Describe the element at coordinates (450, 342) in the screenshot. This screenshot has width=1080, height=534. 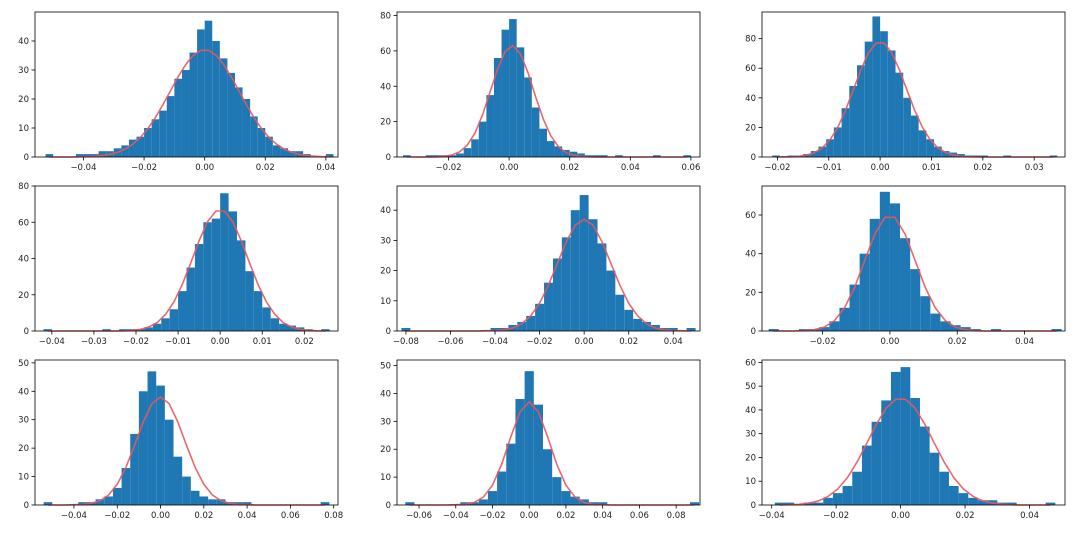
I see `x-tick-label: −0.06` at that location.